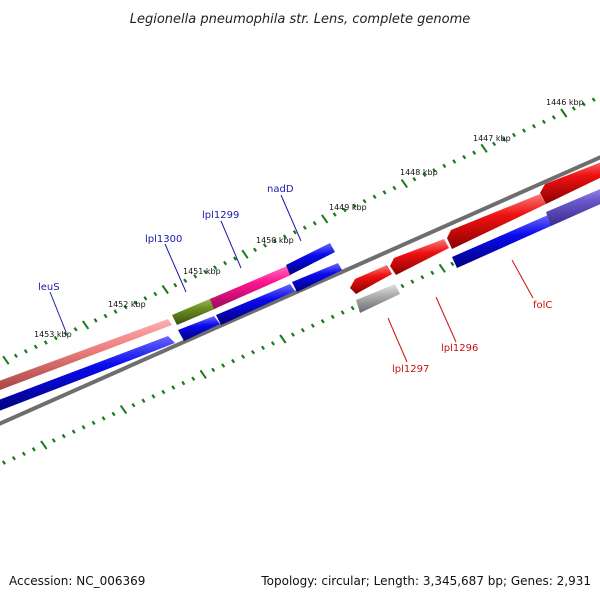 This screenshot has height=600, width=600. What do you see at coordinates (49, 287) in the screenshot?
I see `gene-label-leuS: leuS` at bounding box center [49, 287].